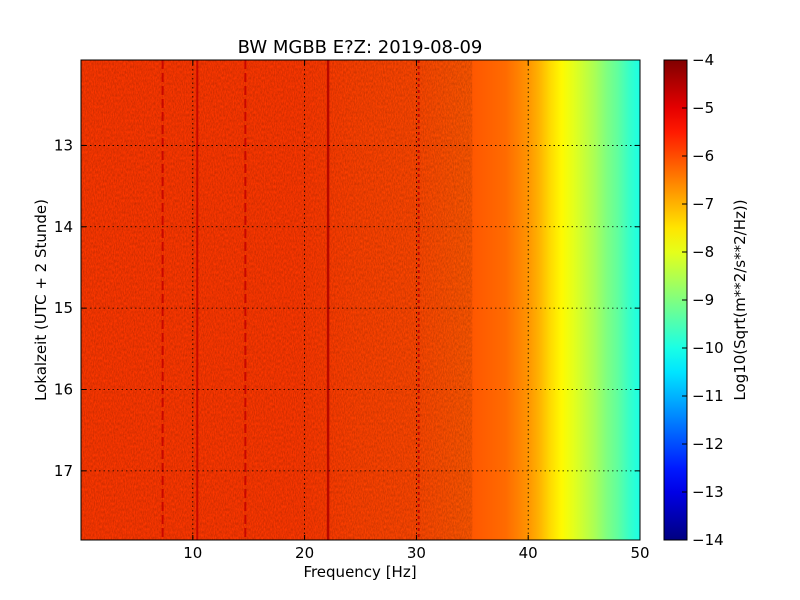  What do you see at coordinates (703, 60) in the screenshot?
I see `colorbar-tick-label: −4` at bounding box center [703, 60].